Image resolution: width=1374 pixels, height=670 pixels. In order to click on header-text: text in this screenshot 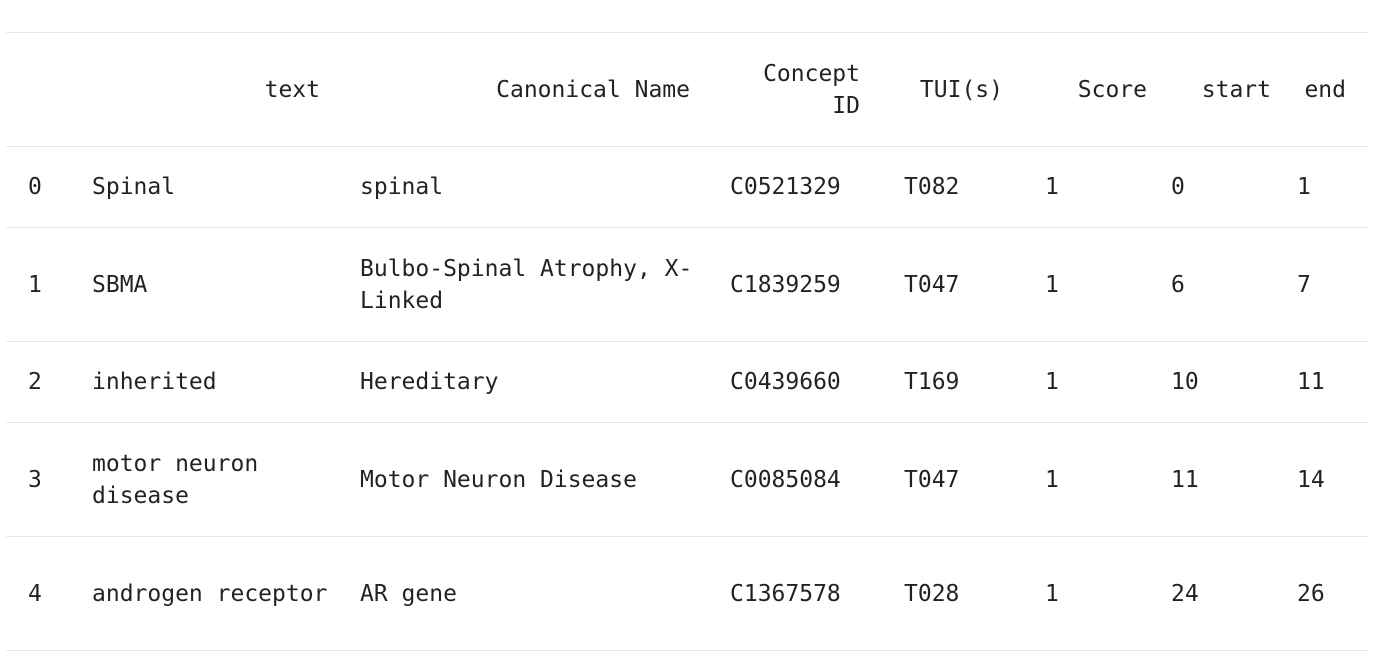, I will do `click(292, 89)`.